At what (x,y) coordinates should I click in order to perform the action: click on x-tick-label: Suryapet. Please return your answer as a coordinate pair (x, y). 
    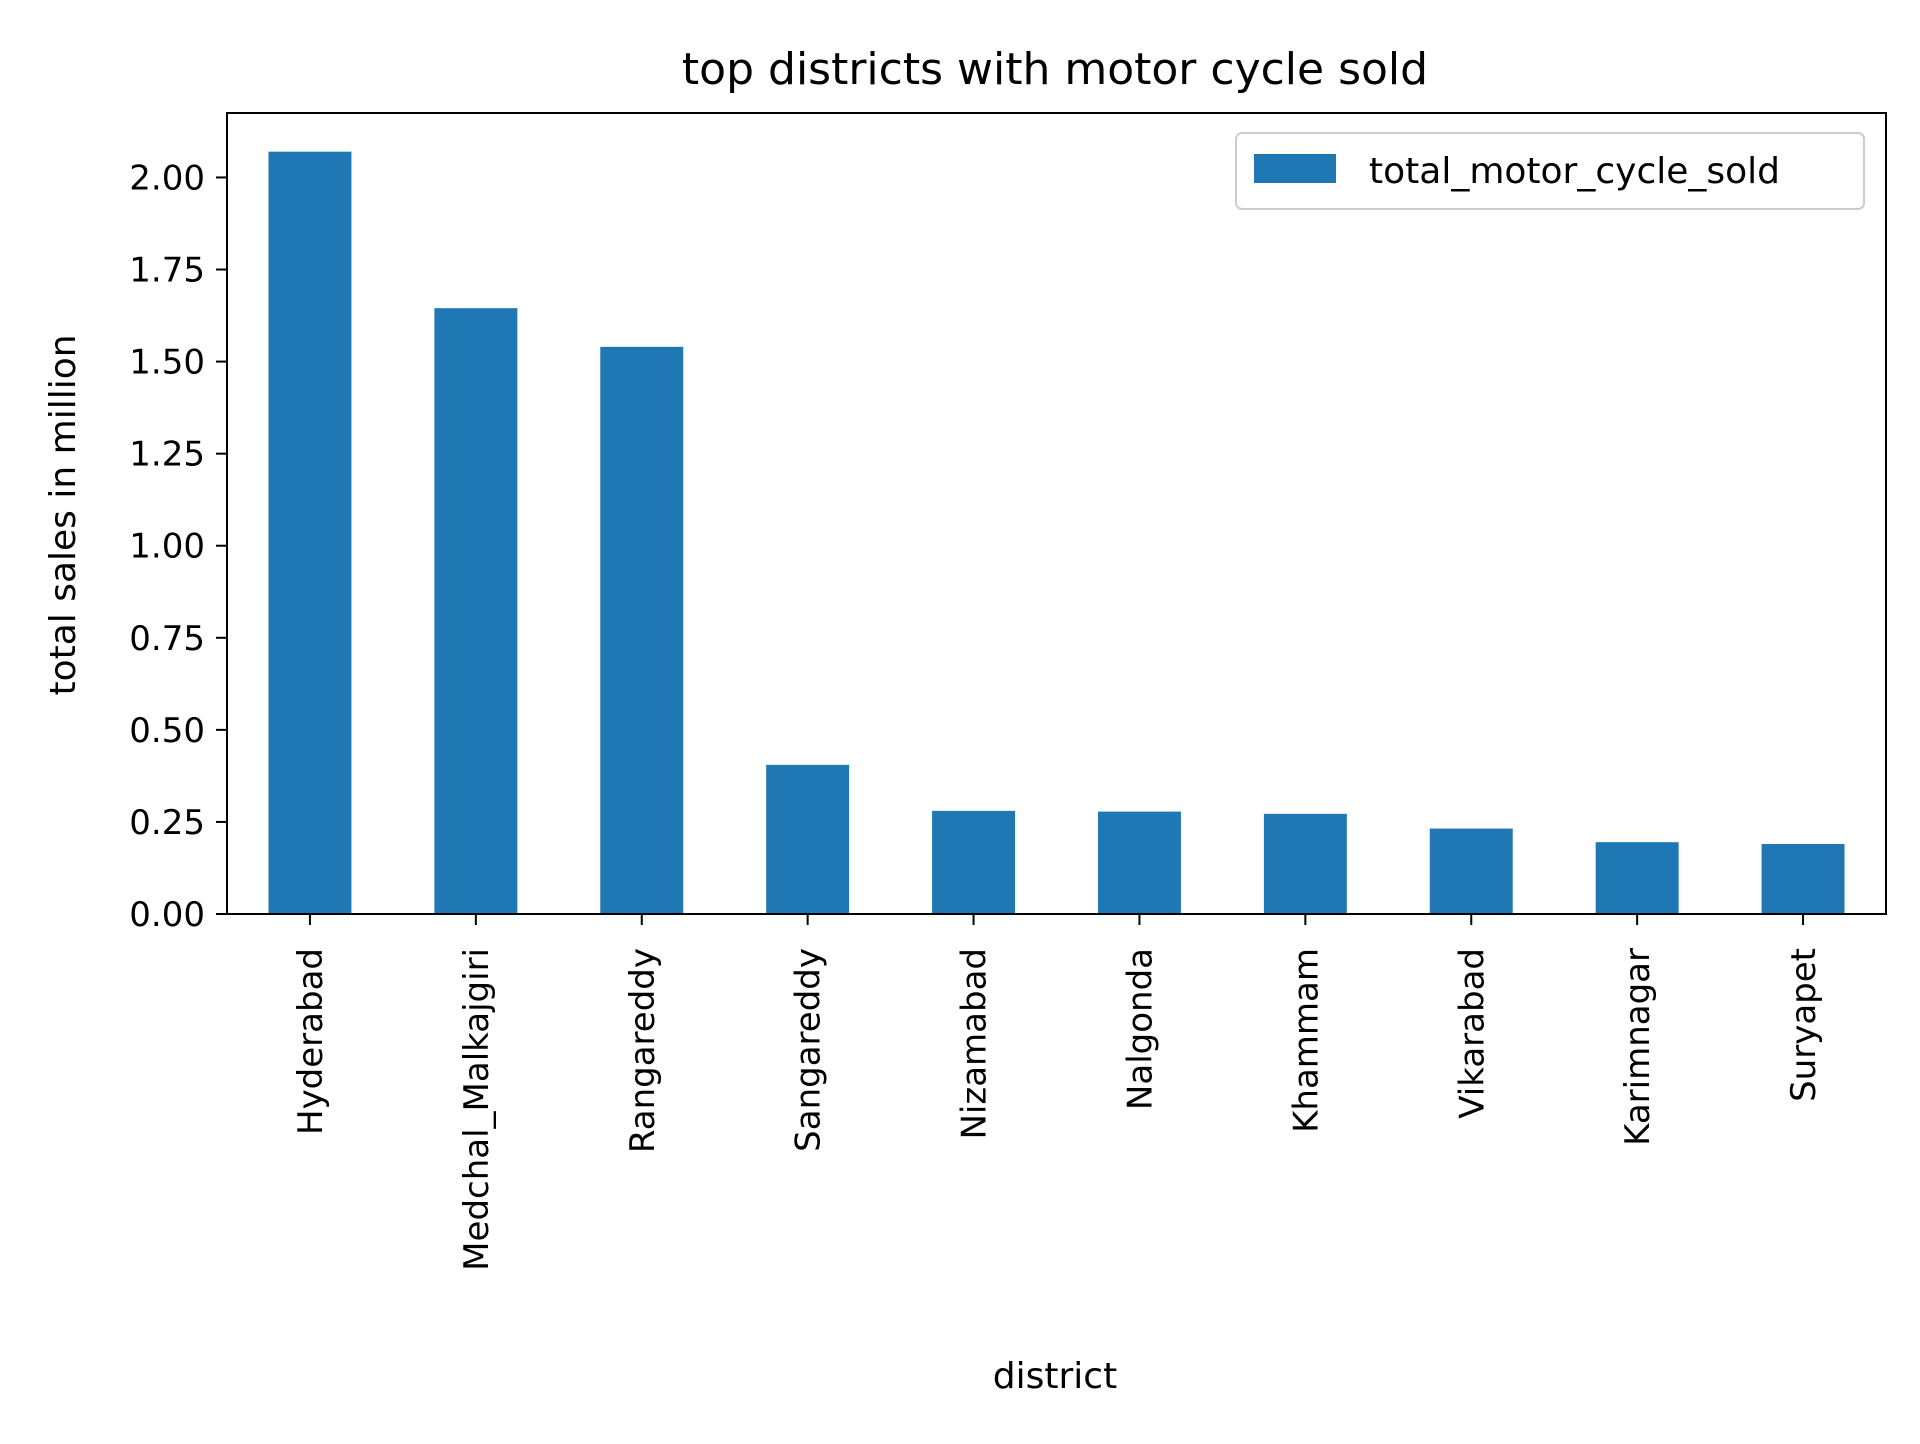
    Looking at the image, I should click on (1804, 1025).